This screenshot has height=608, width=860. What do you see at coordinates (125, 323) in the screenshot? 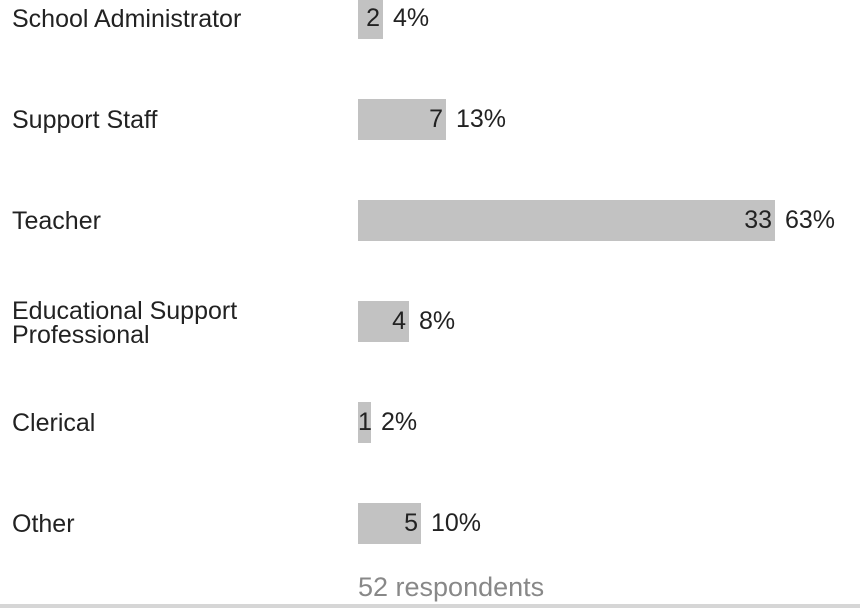
I see `category-label: Educational Support Professional` at bounding box center [125, 323].